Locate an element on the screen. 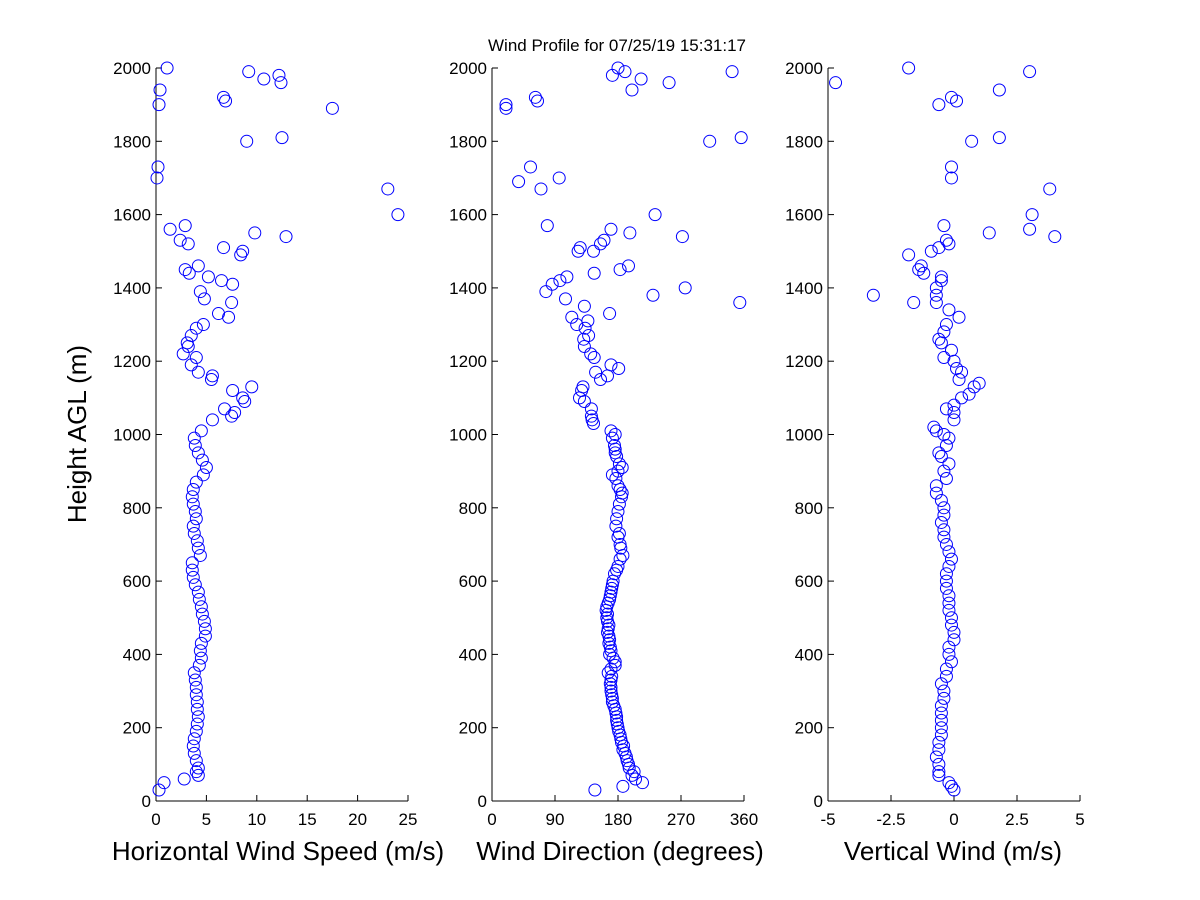 The image size is (1200, 900). vertical-wind-y-tick-label: 2000 is located at coordinates (804, 68).